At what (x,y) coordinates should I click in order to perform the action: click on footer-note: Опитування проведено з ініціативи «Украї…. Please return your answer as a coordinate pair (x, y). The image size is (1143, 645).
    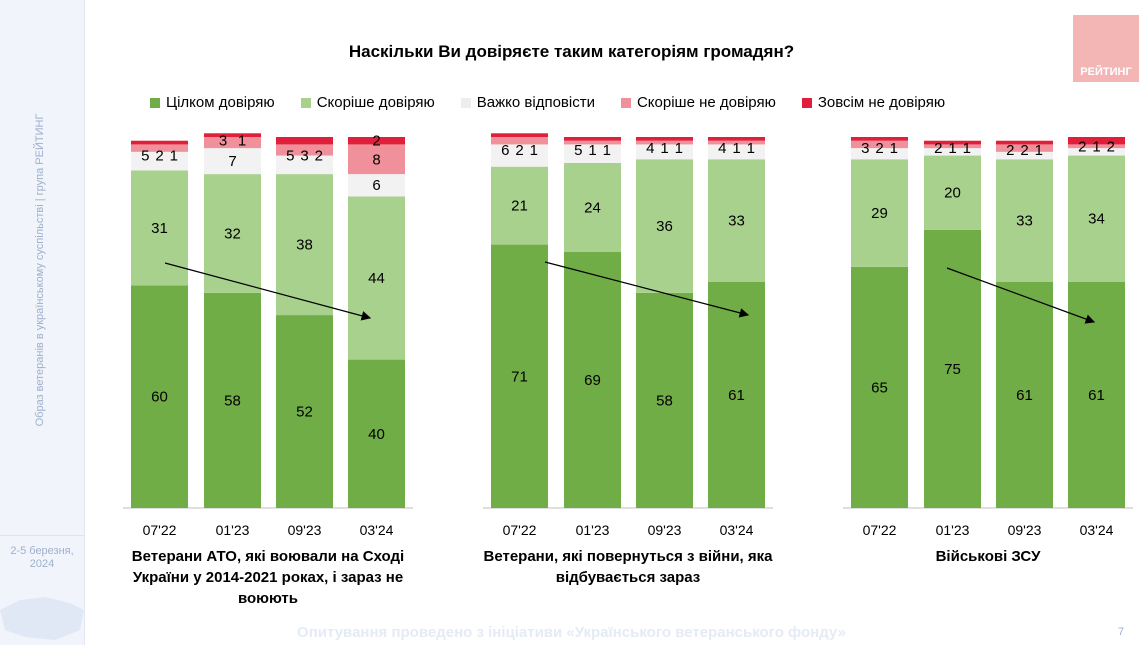
    Looking at the image, I should click on (571, 632).